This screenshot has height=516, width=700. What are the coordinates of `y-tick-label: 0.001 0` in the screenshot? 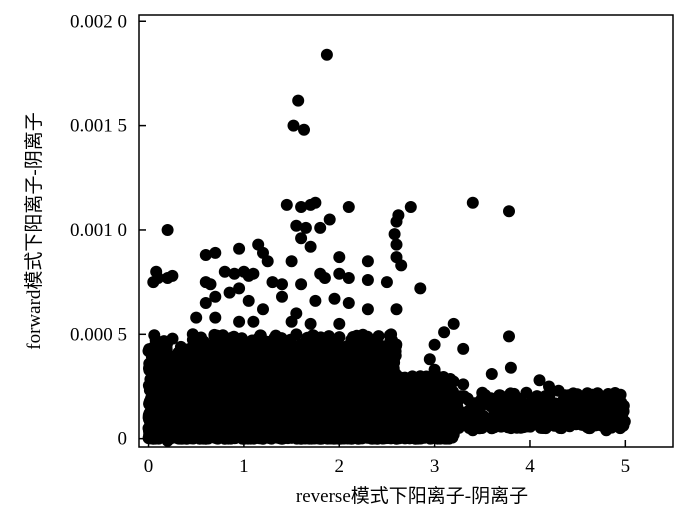 It's located at (98, 230).